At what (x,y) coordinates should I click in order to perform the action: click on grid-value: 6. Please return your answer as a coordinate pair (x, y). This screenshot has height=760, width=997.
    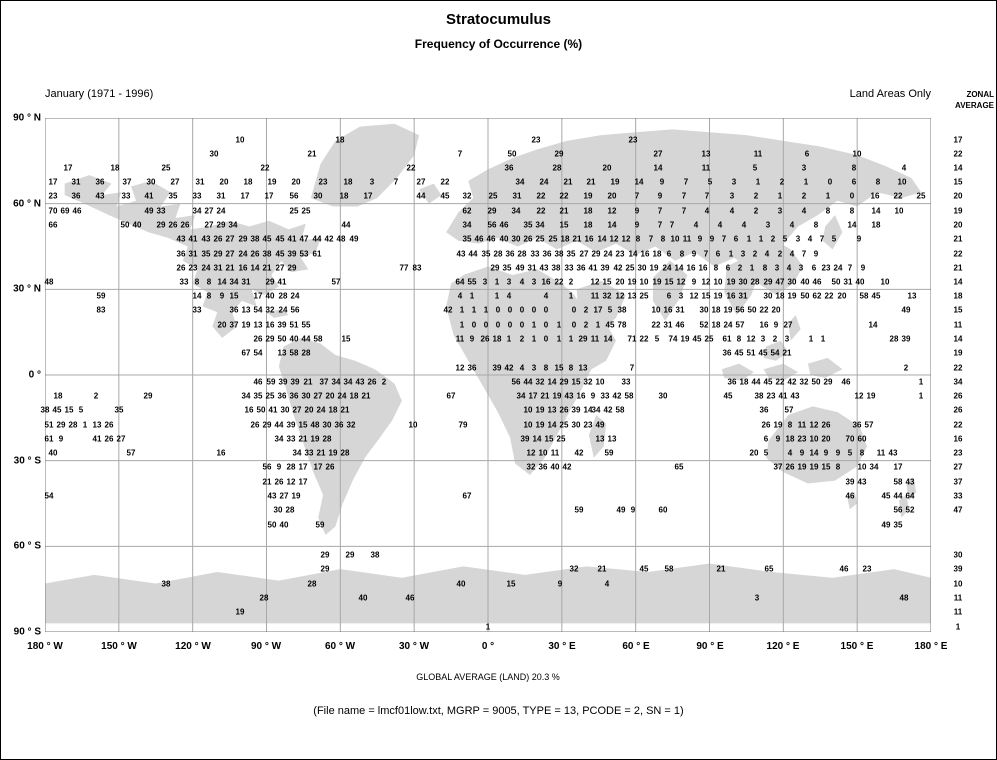
    Looking at the image, I should click on (718, 254).